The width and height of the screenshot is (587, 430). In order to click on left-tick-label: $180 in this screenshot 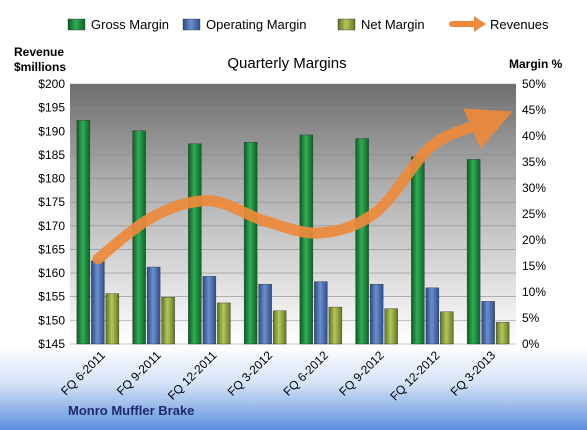, I will do `click(51, 179)`.